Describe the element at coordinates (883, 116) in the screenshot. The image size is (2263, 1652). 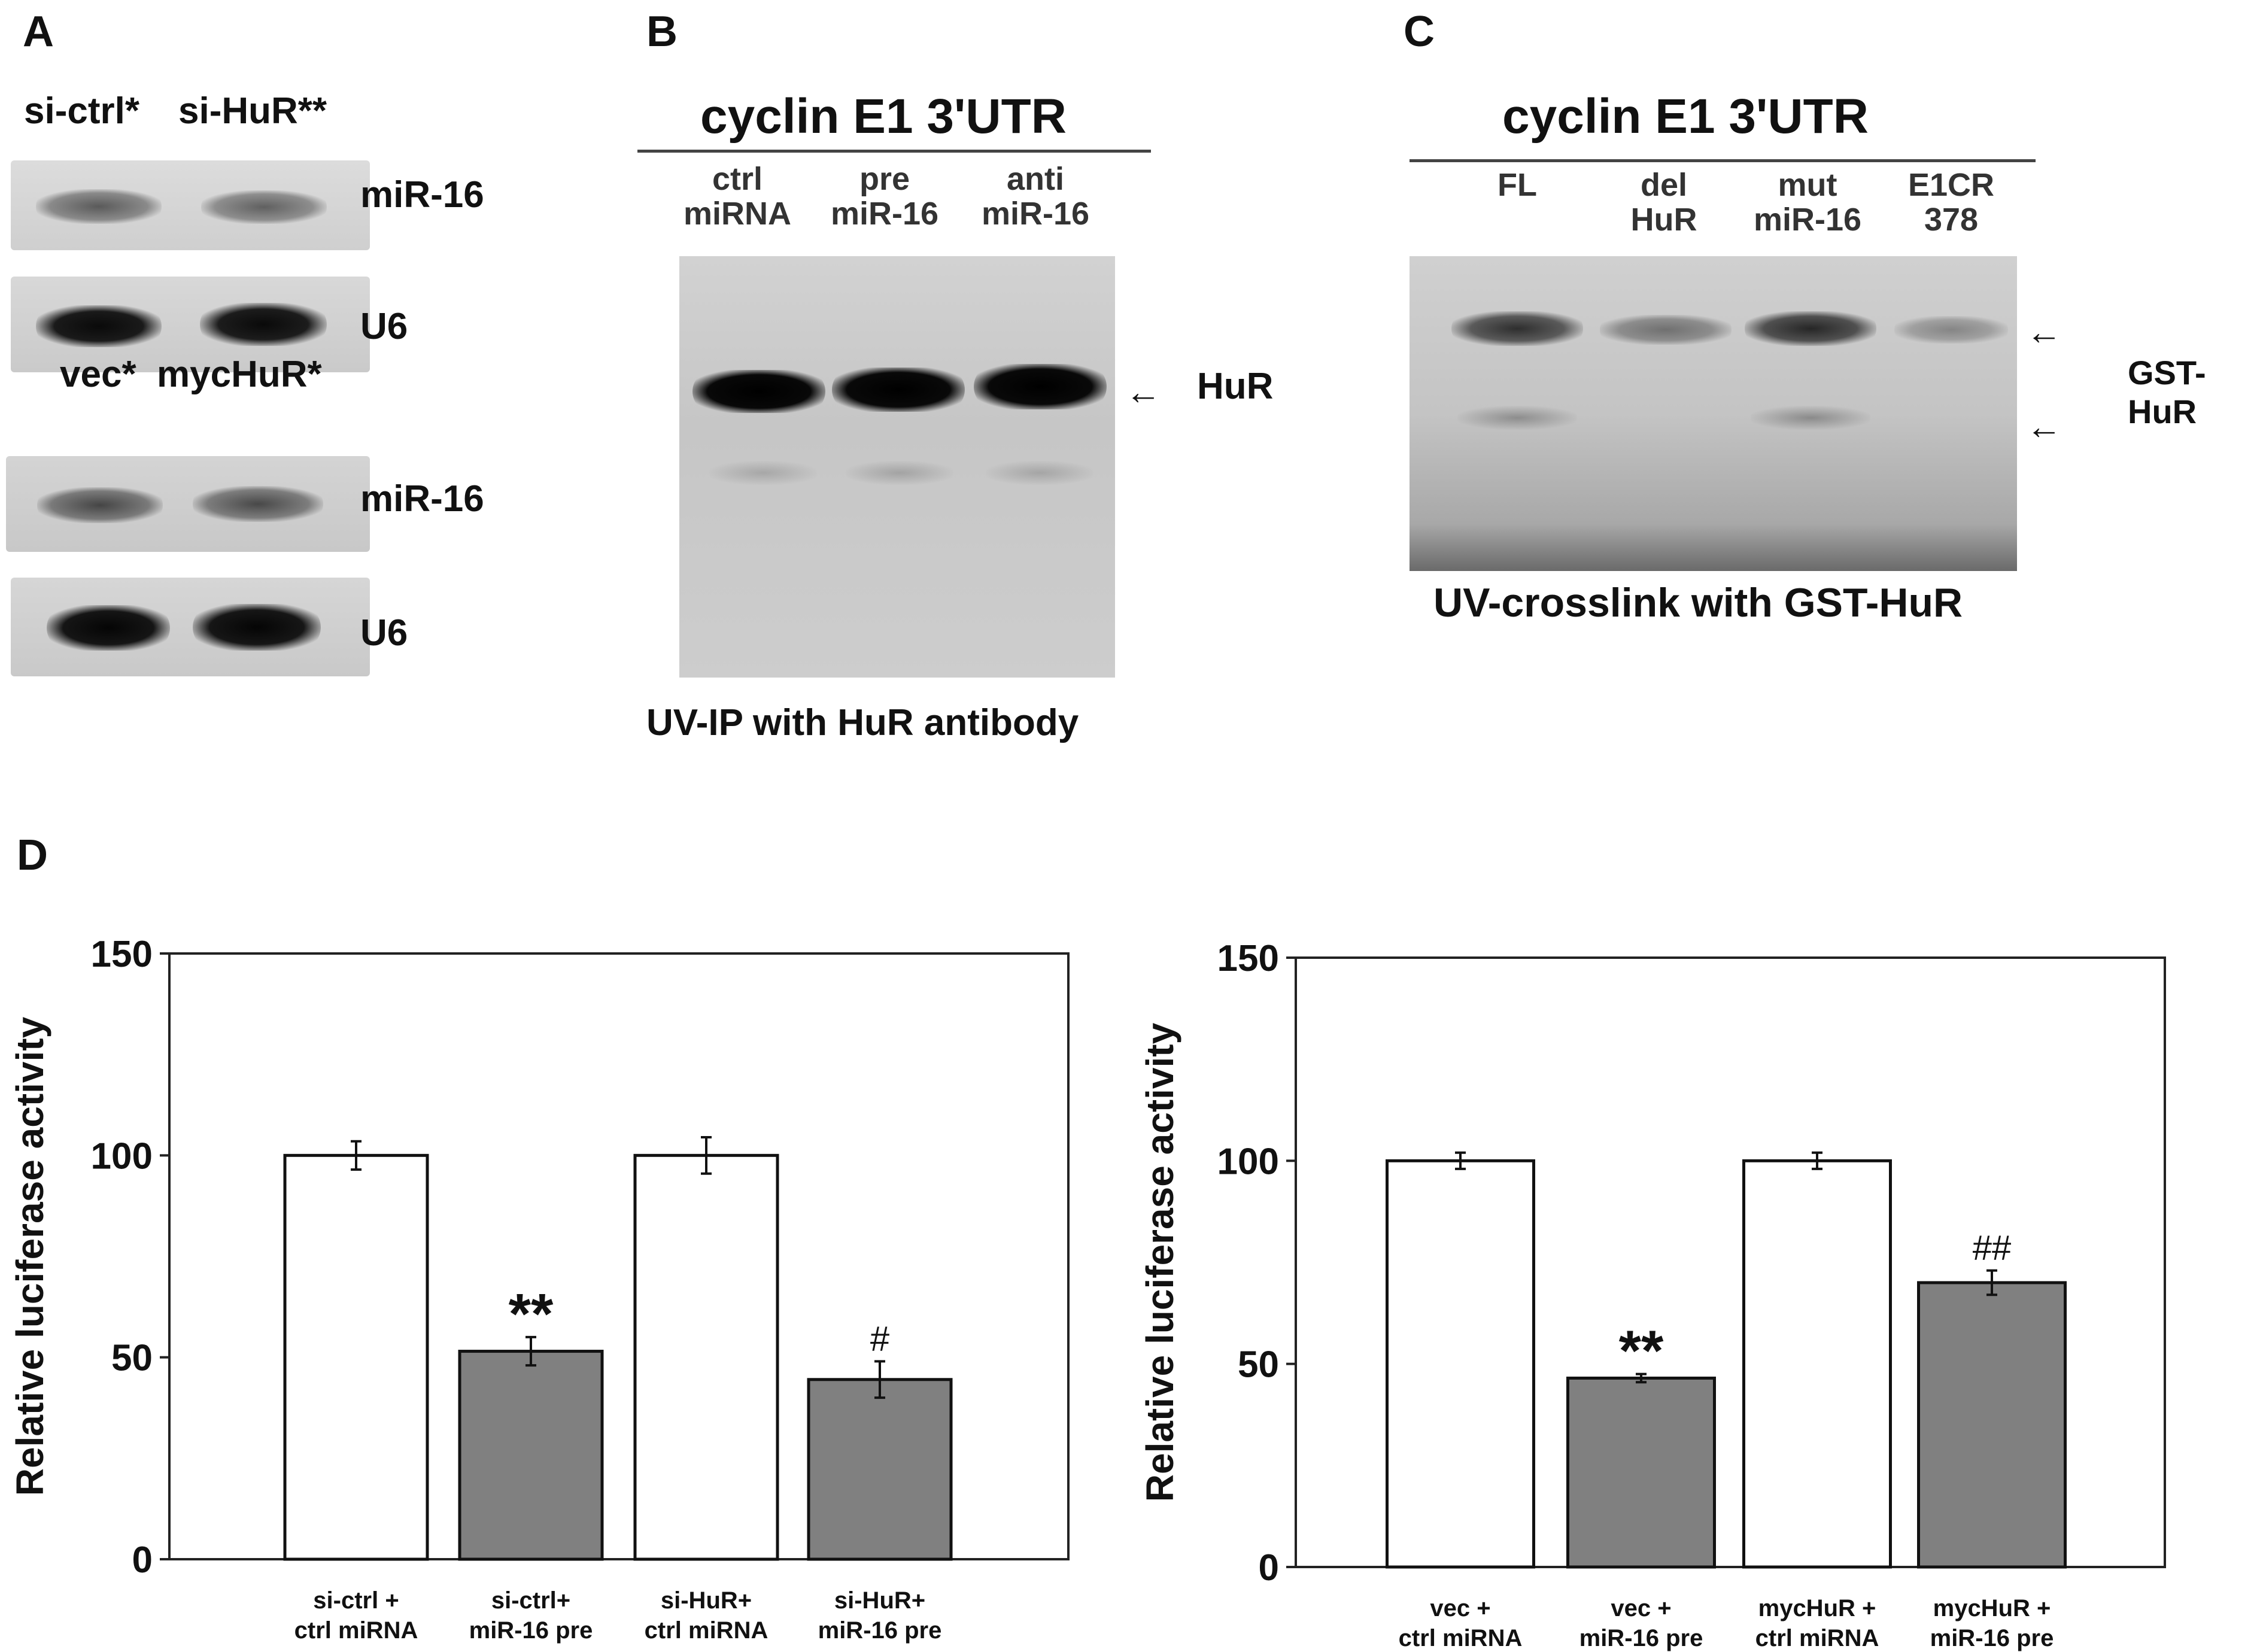
I see `panel-b-title: cyclin E1 3'UTR` at that location.